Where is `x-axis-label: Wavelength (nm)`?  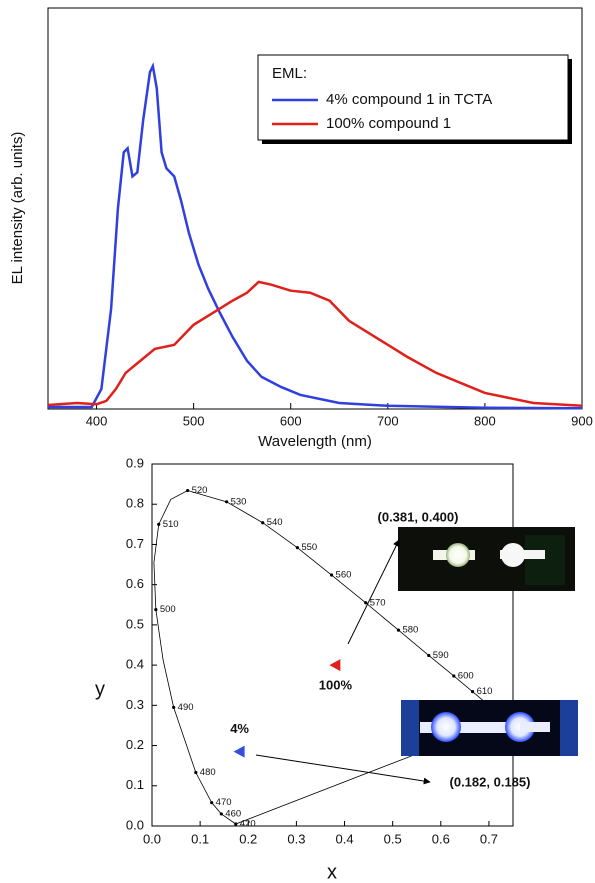
x-axis-label: Wavelength (nm) is located at coordinates (315, 441).